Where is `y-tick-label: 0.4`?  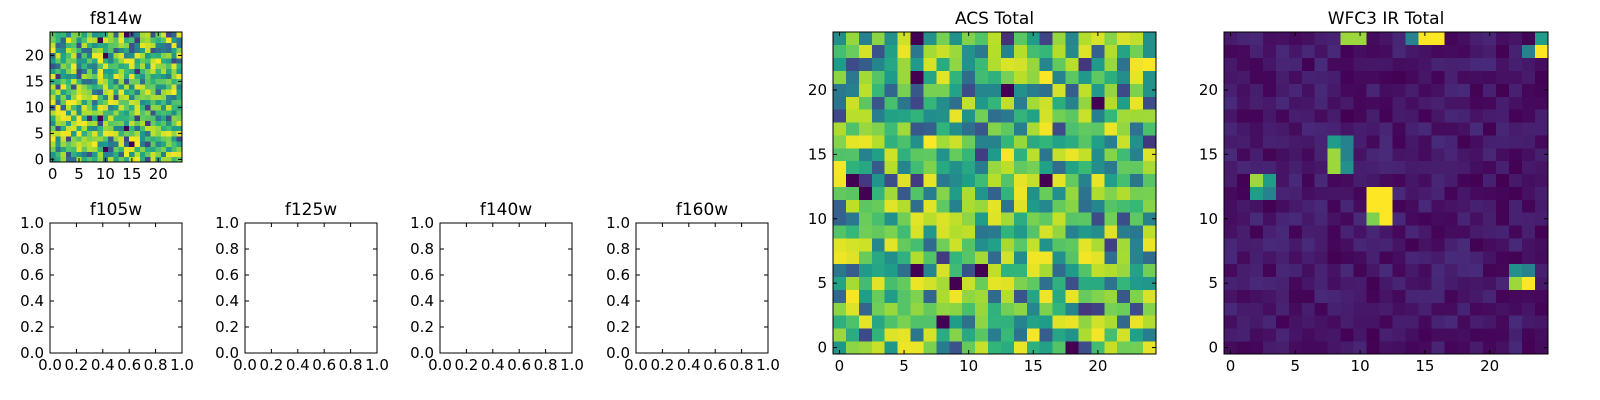
y-tick-label: 0.4 is located at coordinates (618, 301).